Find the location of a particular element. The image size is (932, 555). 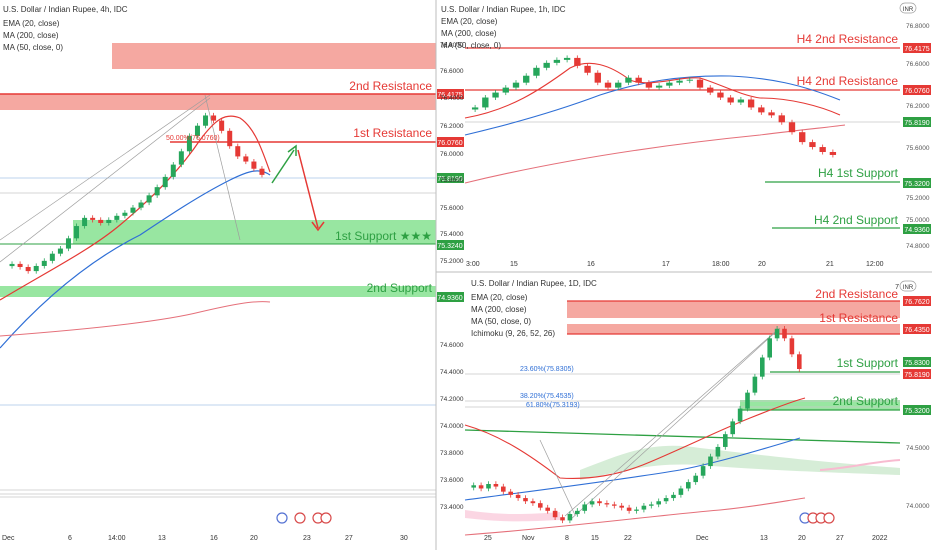

ytick-1d-6: 73.4000 is located at coordinates (452, 507).